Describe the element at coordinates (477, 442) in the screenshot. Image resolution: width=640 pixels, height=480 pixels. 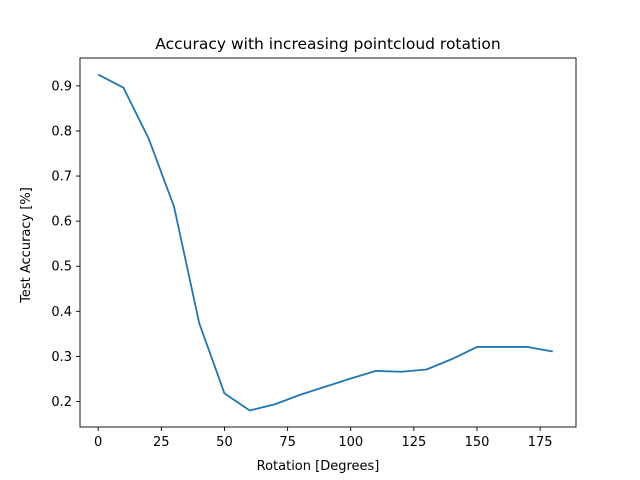
I see `x-tick-label: 150` at that location.